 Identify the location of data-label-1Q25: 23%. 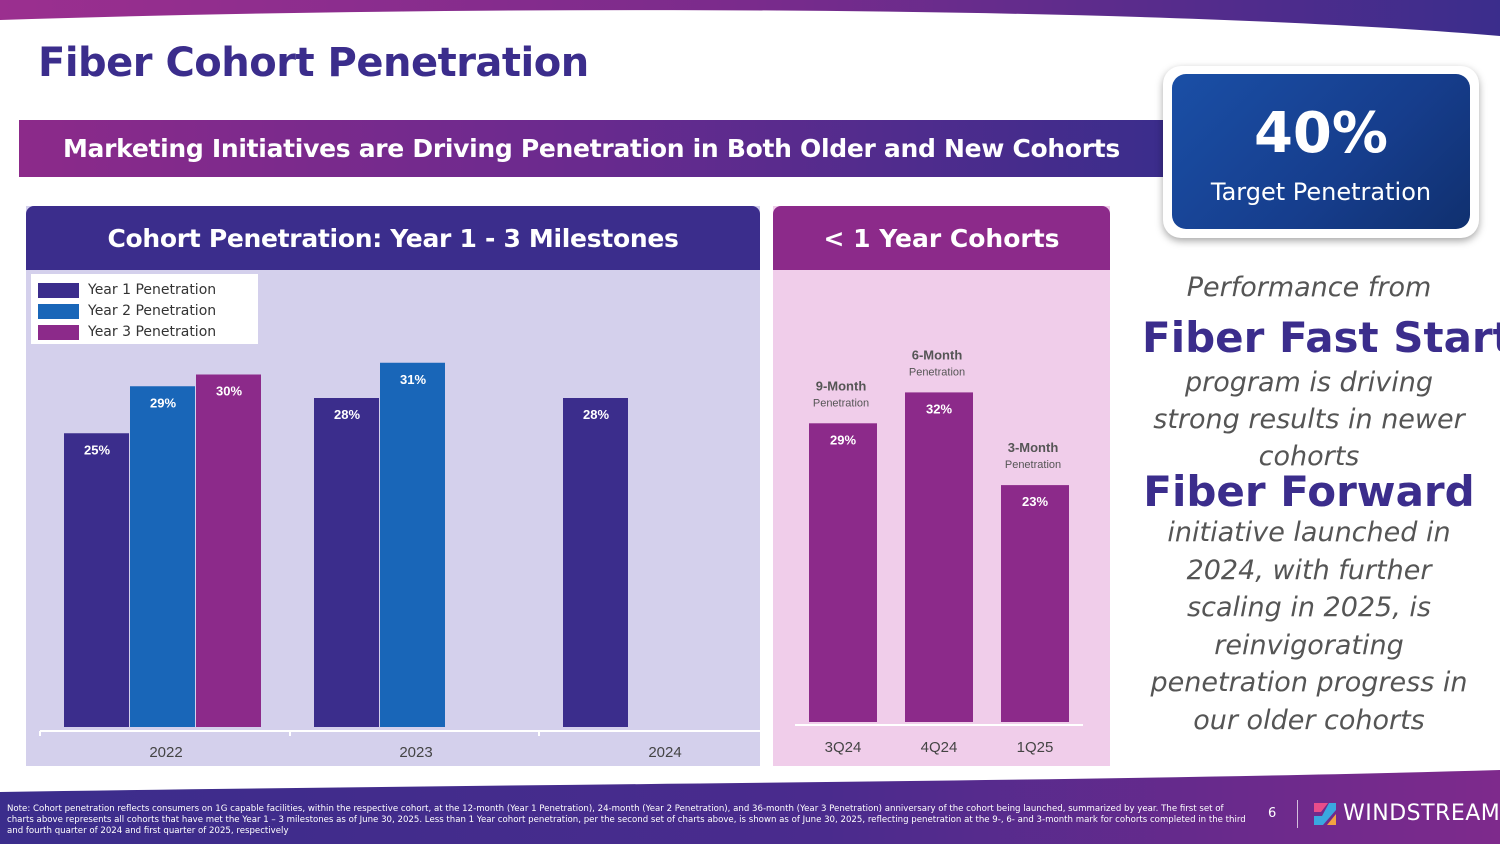
(1035, 501).